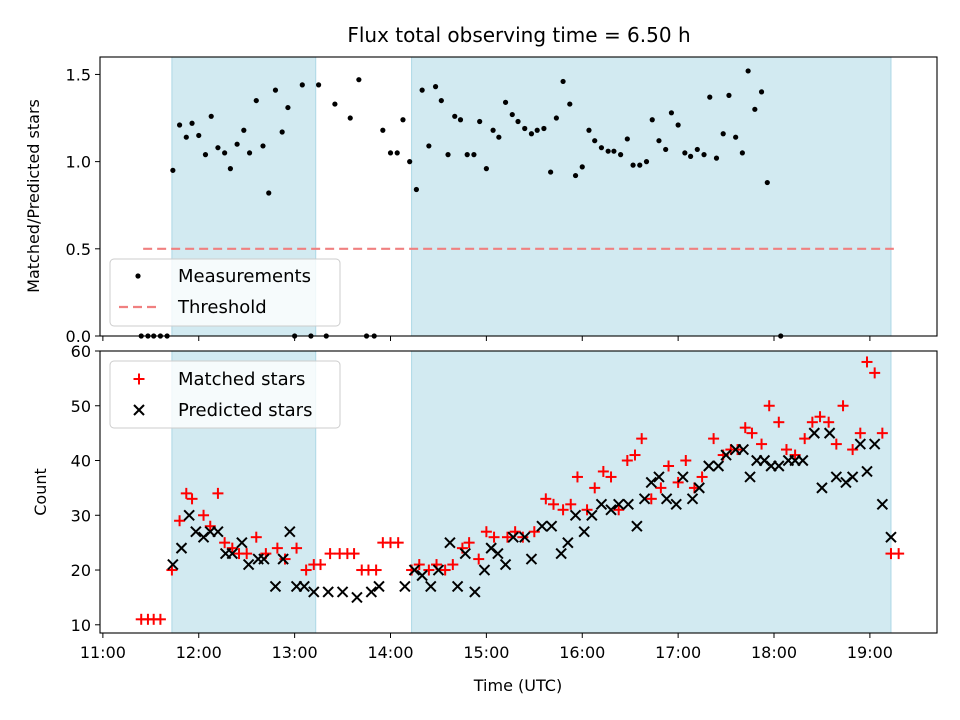  I want to click on bottom-ytick-label: 50, so click(81, 406).